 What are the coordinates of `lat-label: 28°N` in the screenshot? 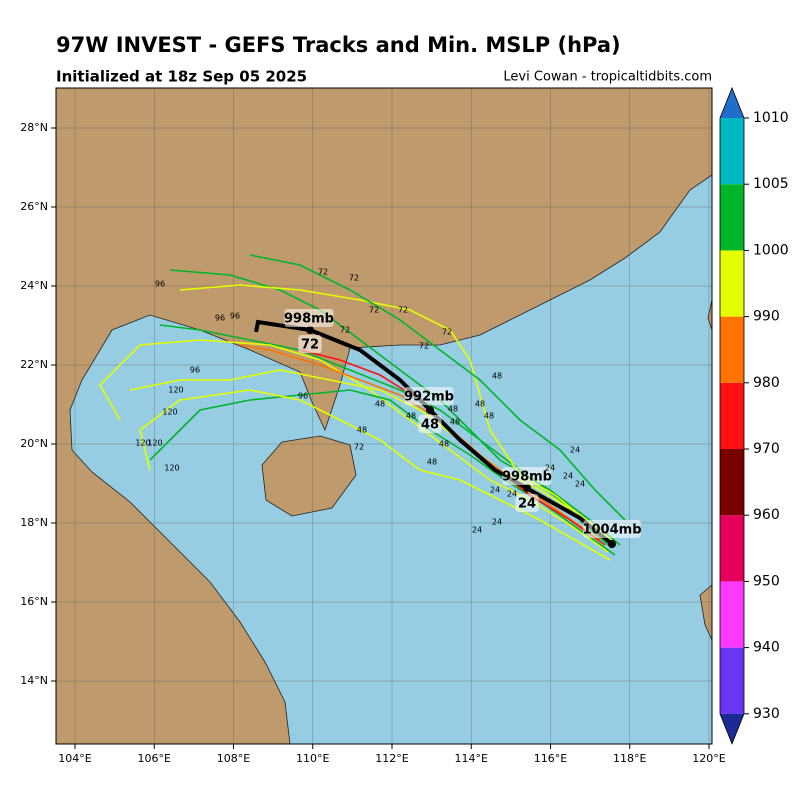 It's located at (34, 127).